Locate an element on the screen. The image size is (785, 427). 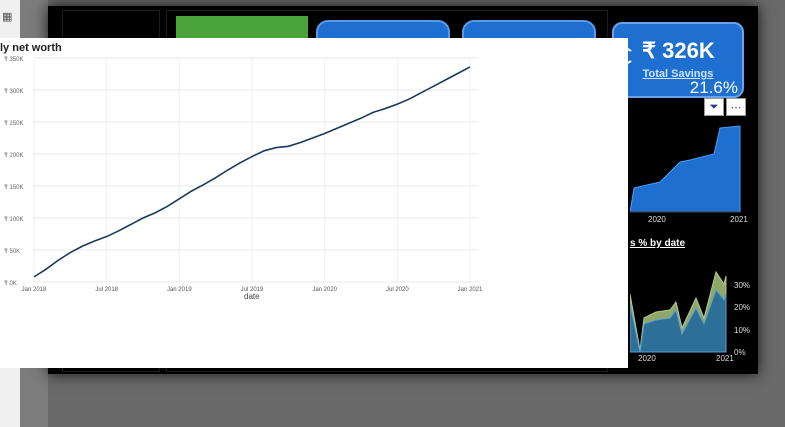
area-series is located at coordinates (685, 169).